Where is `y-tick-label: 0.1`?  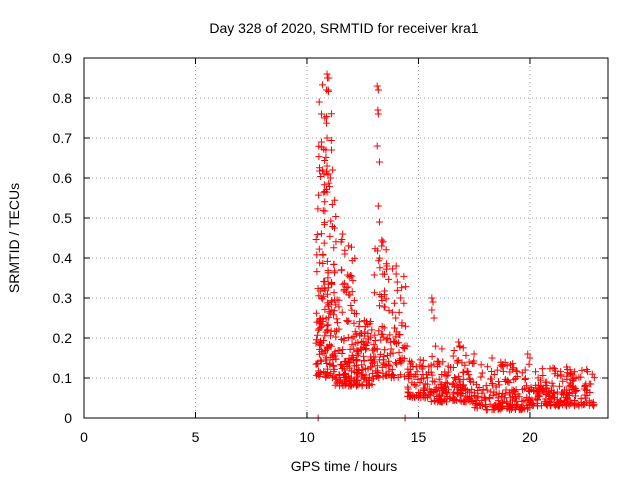
y-tick-label: 0.1 is located at coordinates (63, 378).